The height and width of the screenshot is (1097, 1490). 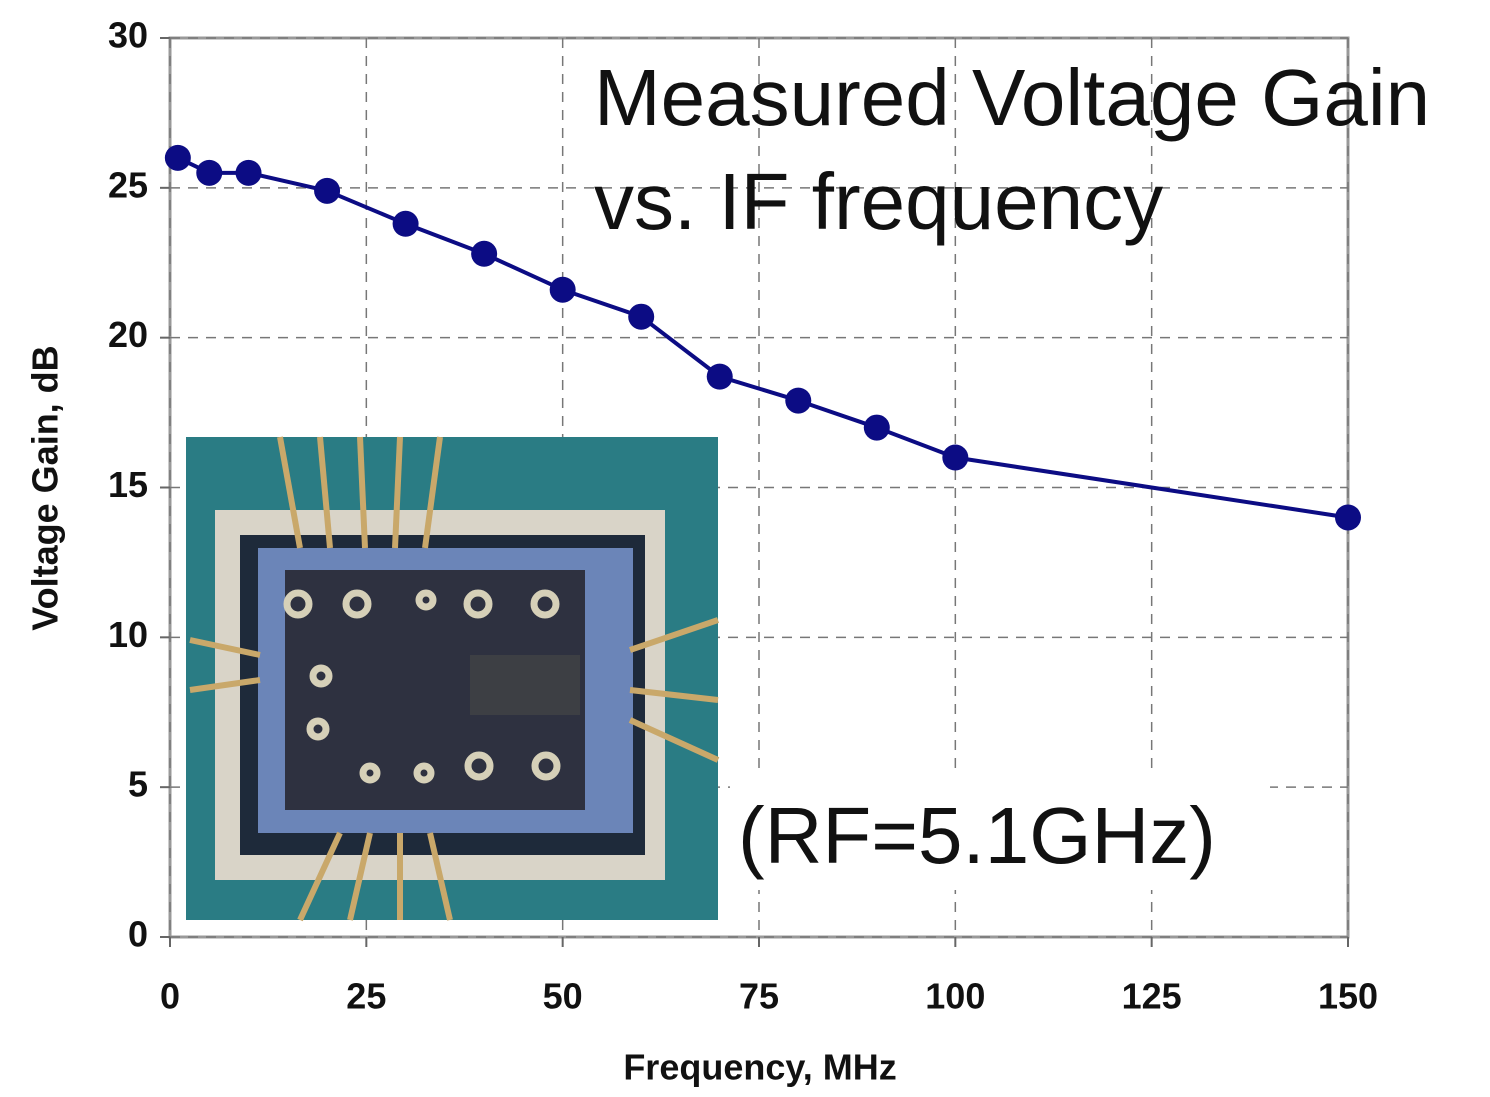 What do you see at coordinates (1348, 996) in the screenshot?
I see `x-tick-label: 150` at bounding box center [1348, 996].